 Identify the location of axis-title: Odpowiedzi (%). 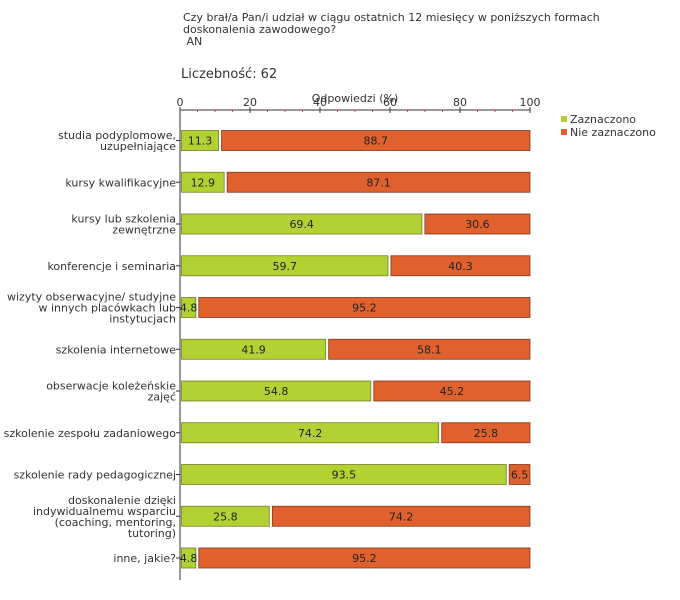
(355, 98).